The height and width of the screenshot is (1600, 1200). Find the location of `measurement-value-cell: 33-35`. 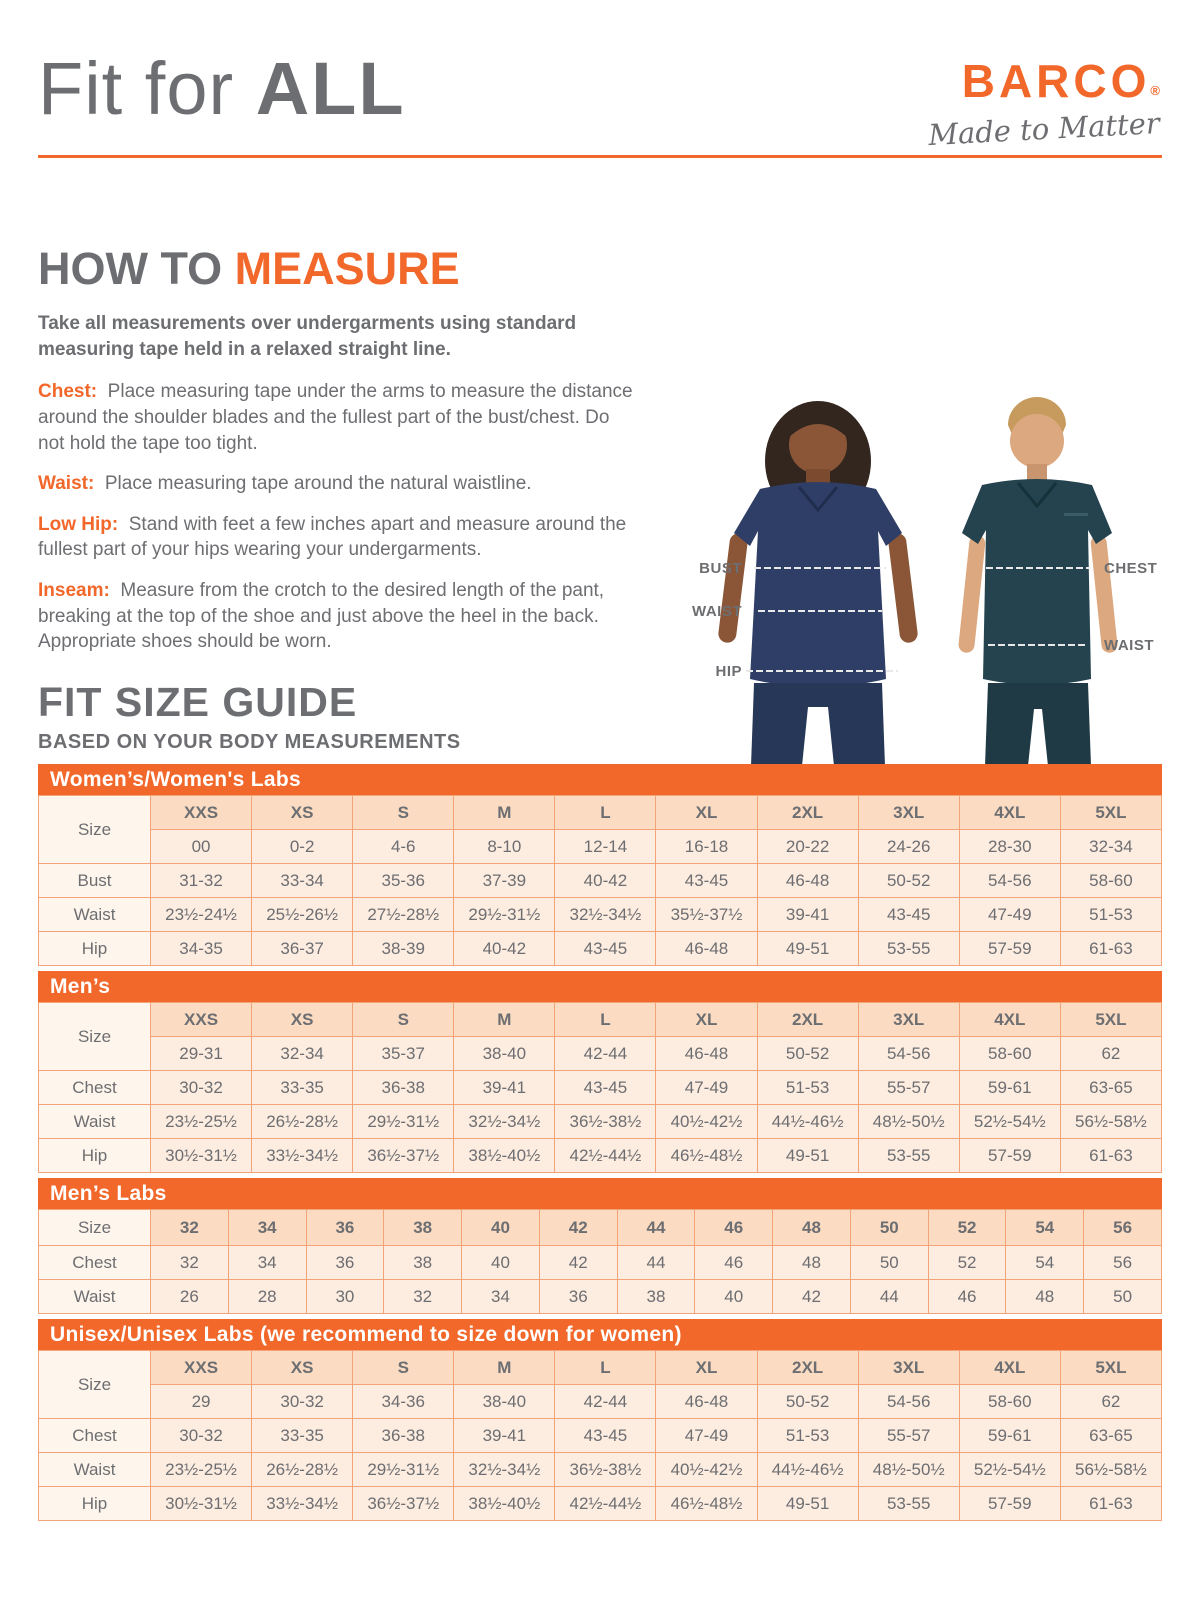

measurement-value-cell: 33-35 is located at coordinates (302, 1436).